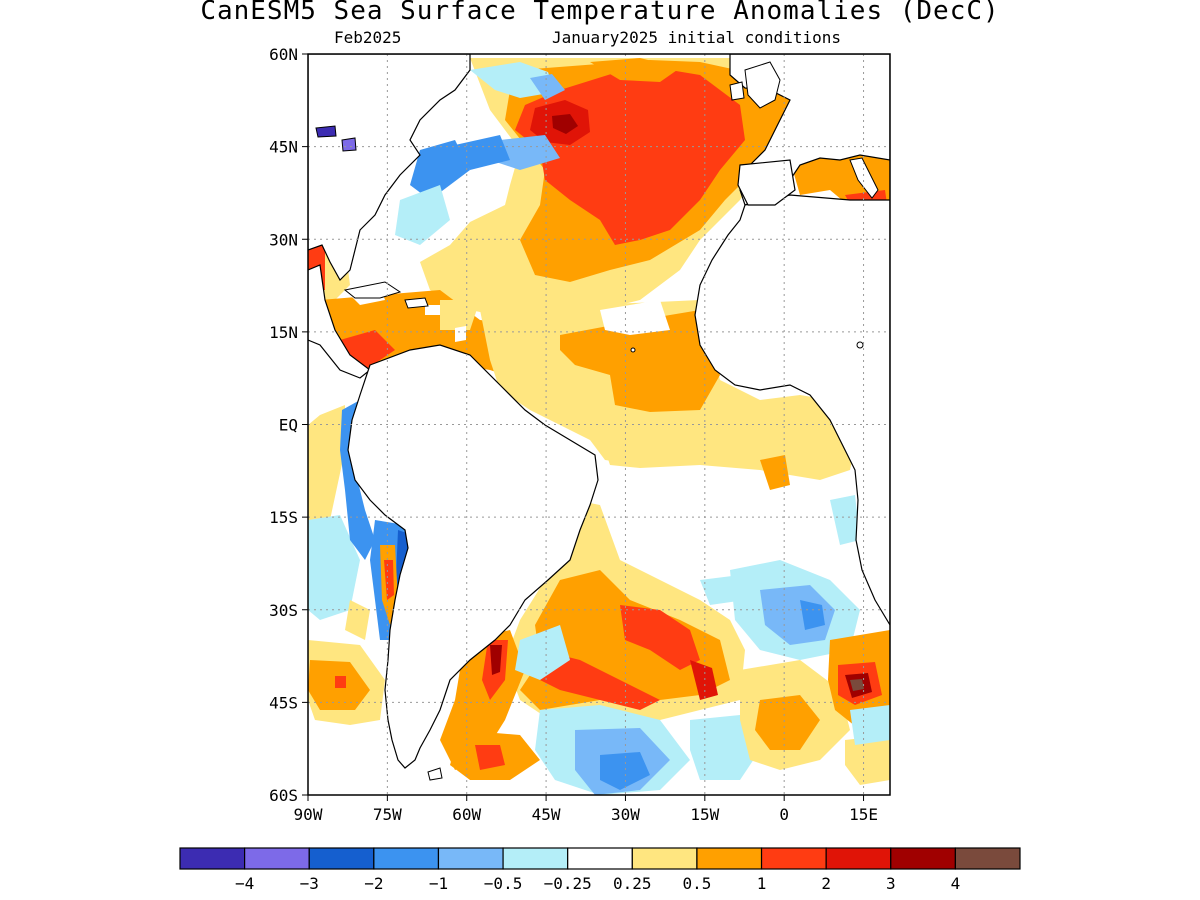  Describe the element at coordinates (826, 883) in the screenshot. I see `colorbar-label: 2` at that location.